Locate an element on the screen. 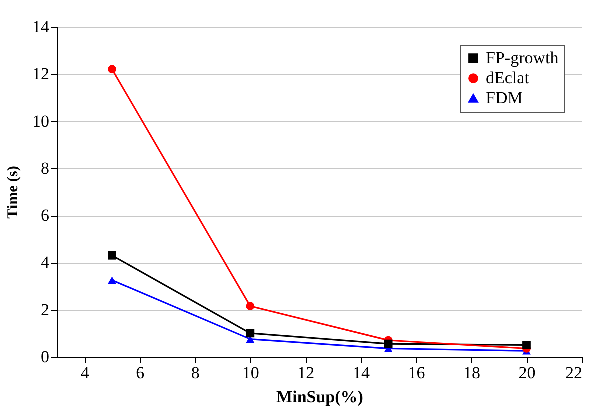 The height and width of the screenshot is (414, 615). y-tick-label: 12 is located at coordinates (41, 74).